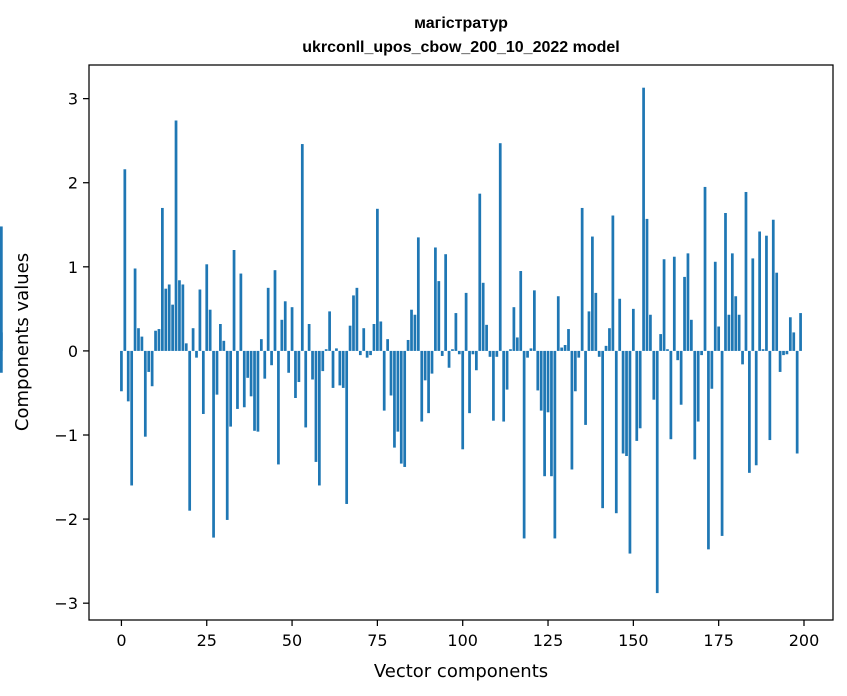 This screenshot has height=696, width=847. I want to click on x-tick-label: 50, so click(292, 640).